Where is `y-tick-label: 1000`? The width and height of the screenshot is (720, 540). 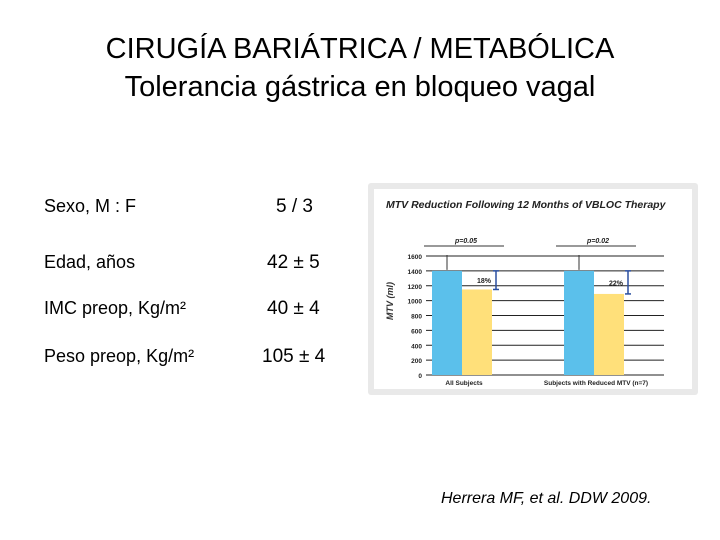
y-tick-label: 1000 is located at coordinates (415, 302).